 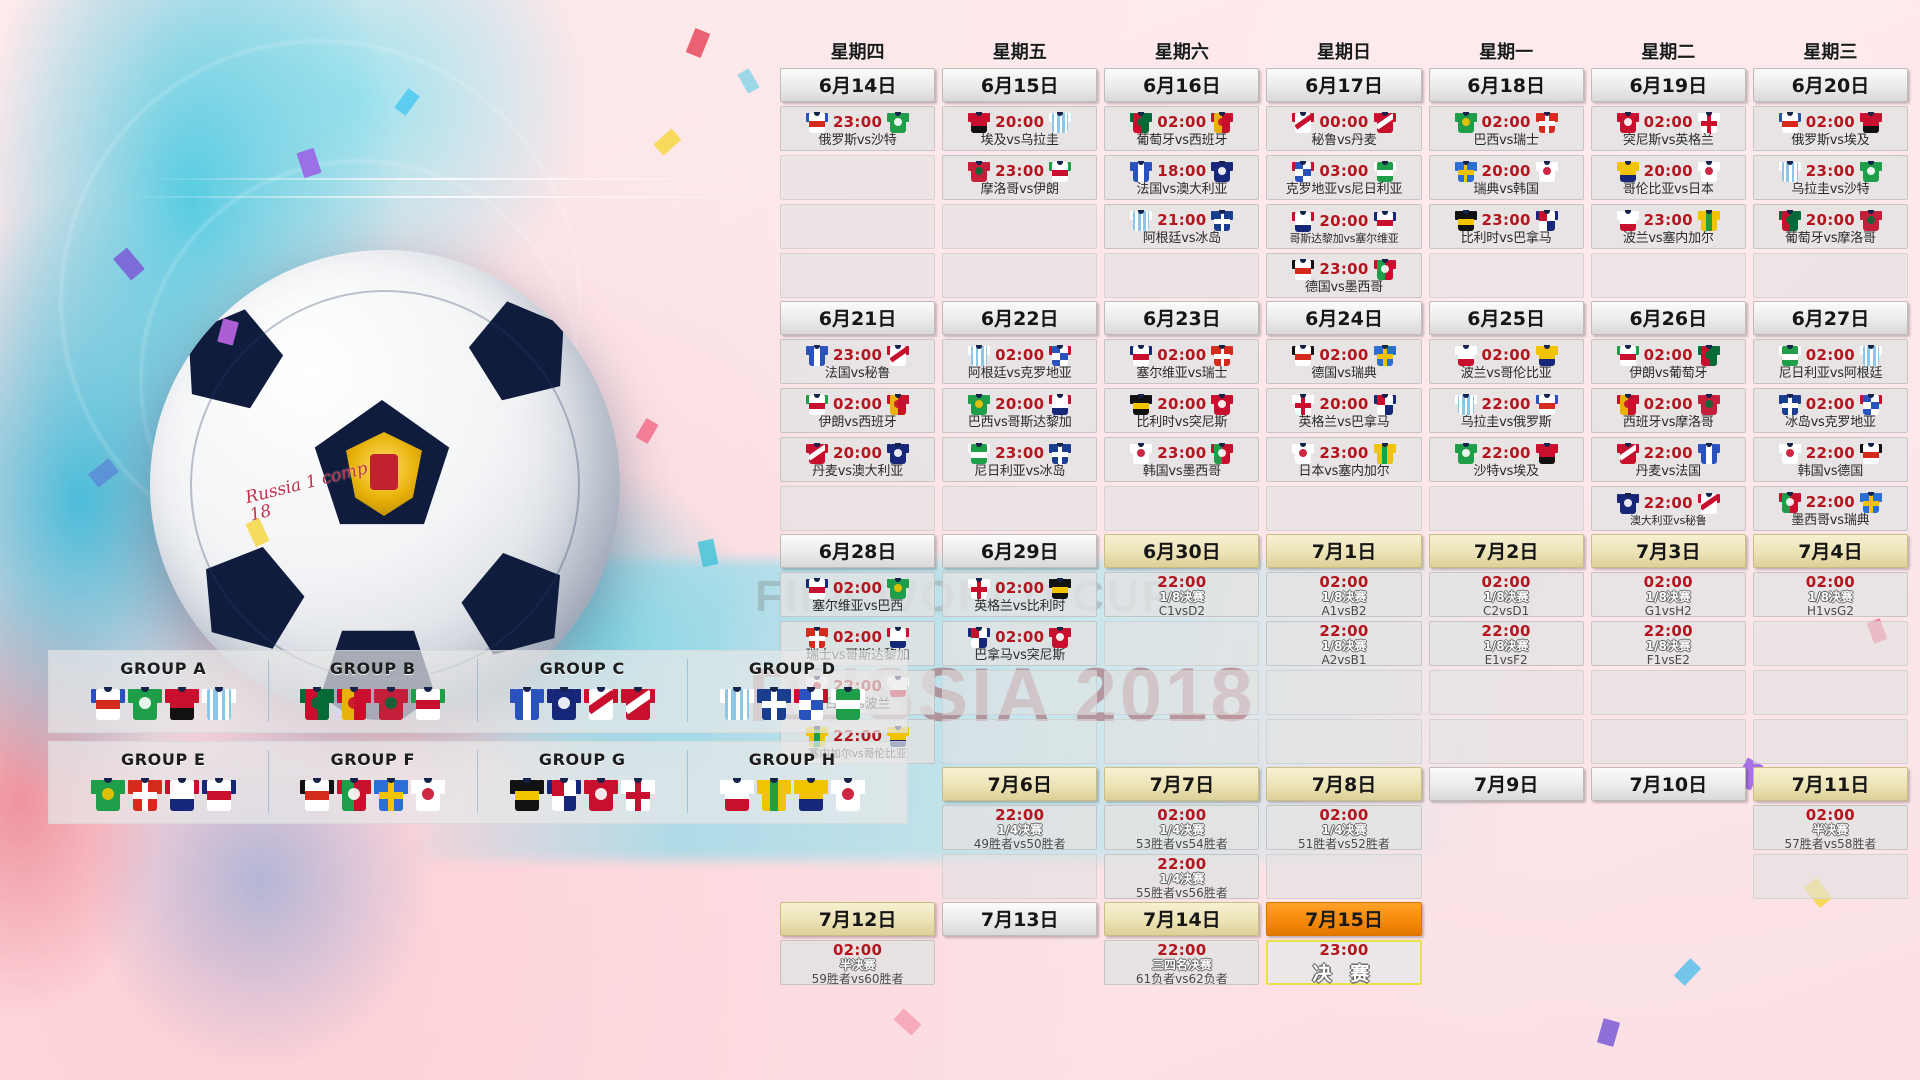 What do you see at coordinates (1506, 643) in the screenshot?
I see `match-cell-knockout: 22:00 1/8决赛 E1vsF2` at bounding box center [1506, 643].